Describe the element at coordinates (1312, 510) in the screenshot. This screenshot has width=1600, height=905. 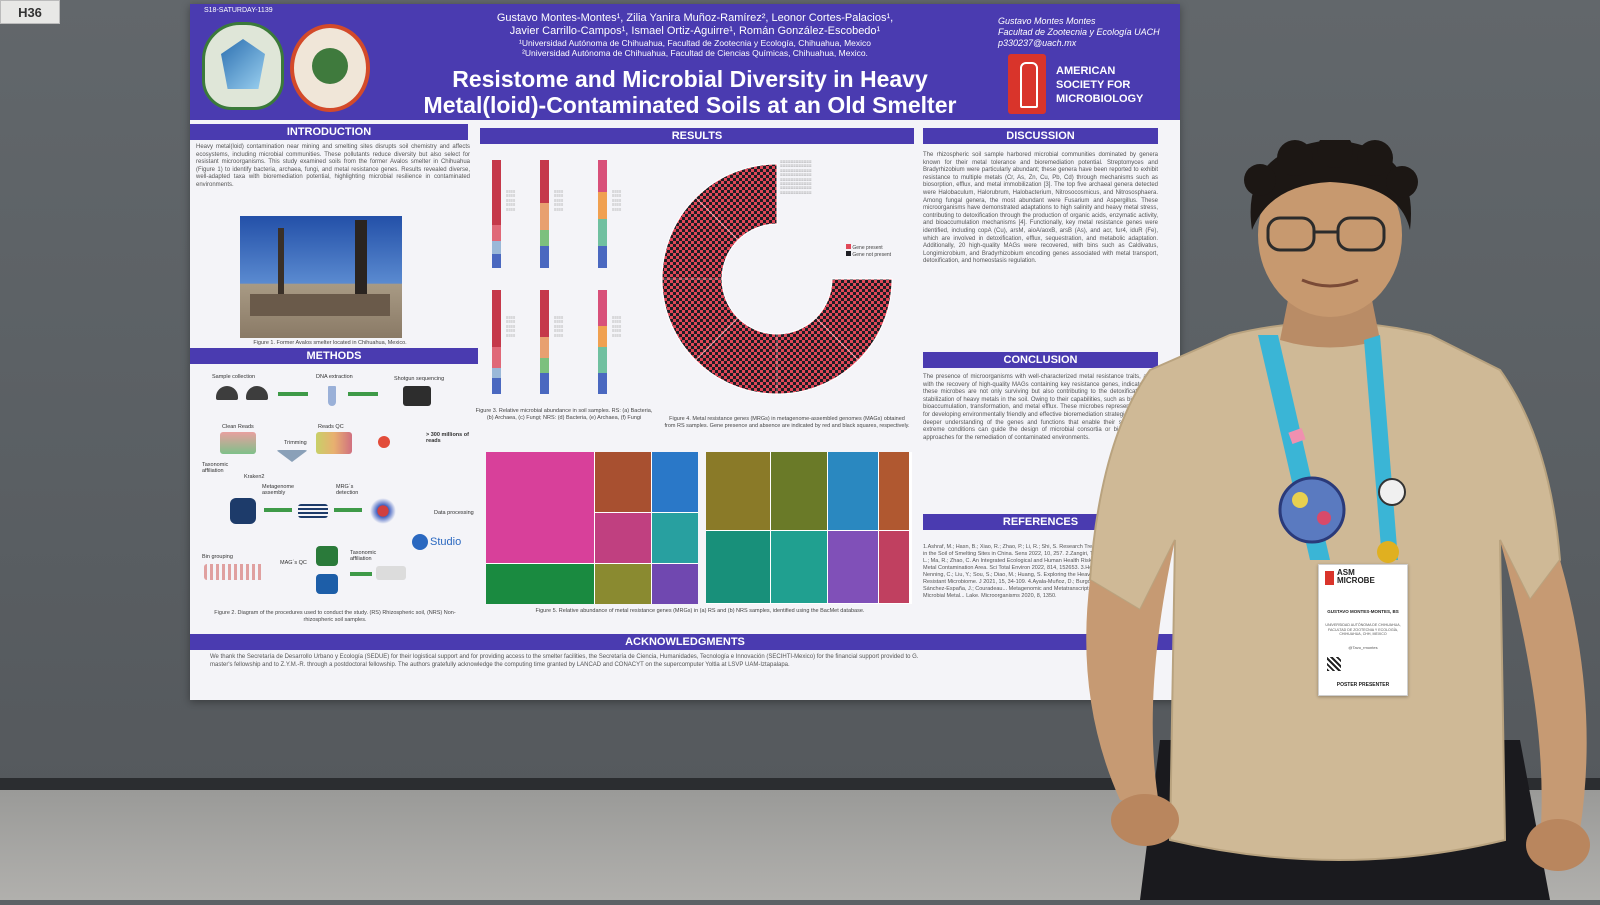
I see `button-pin` at that location.